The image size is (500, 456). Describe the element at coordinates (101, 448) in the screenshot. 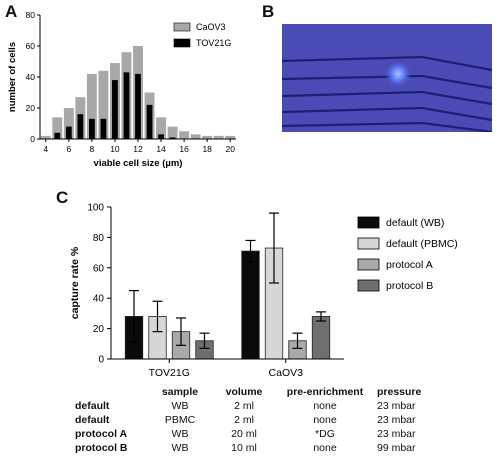

I see `table-cell: protocol B` at that location.